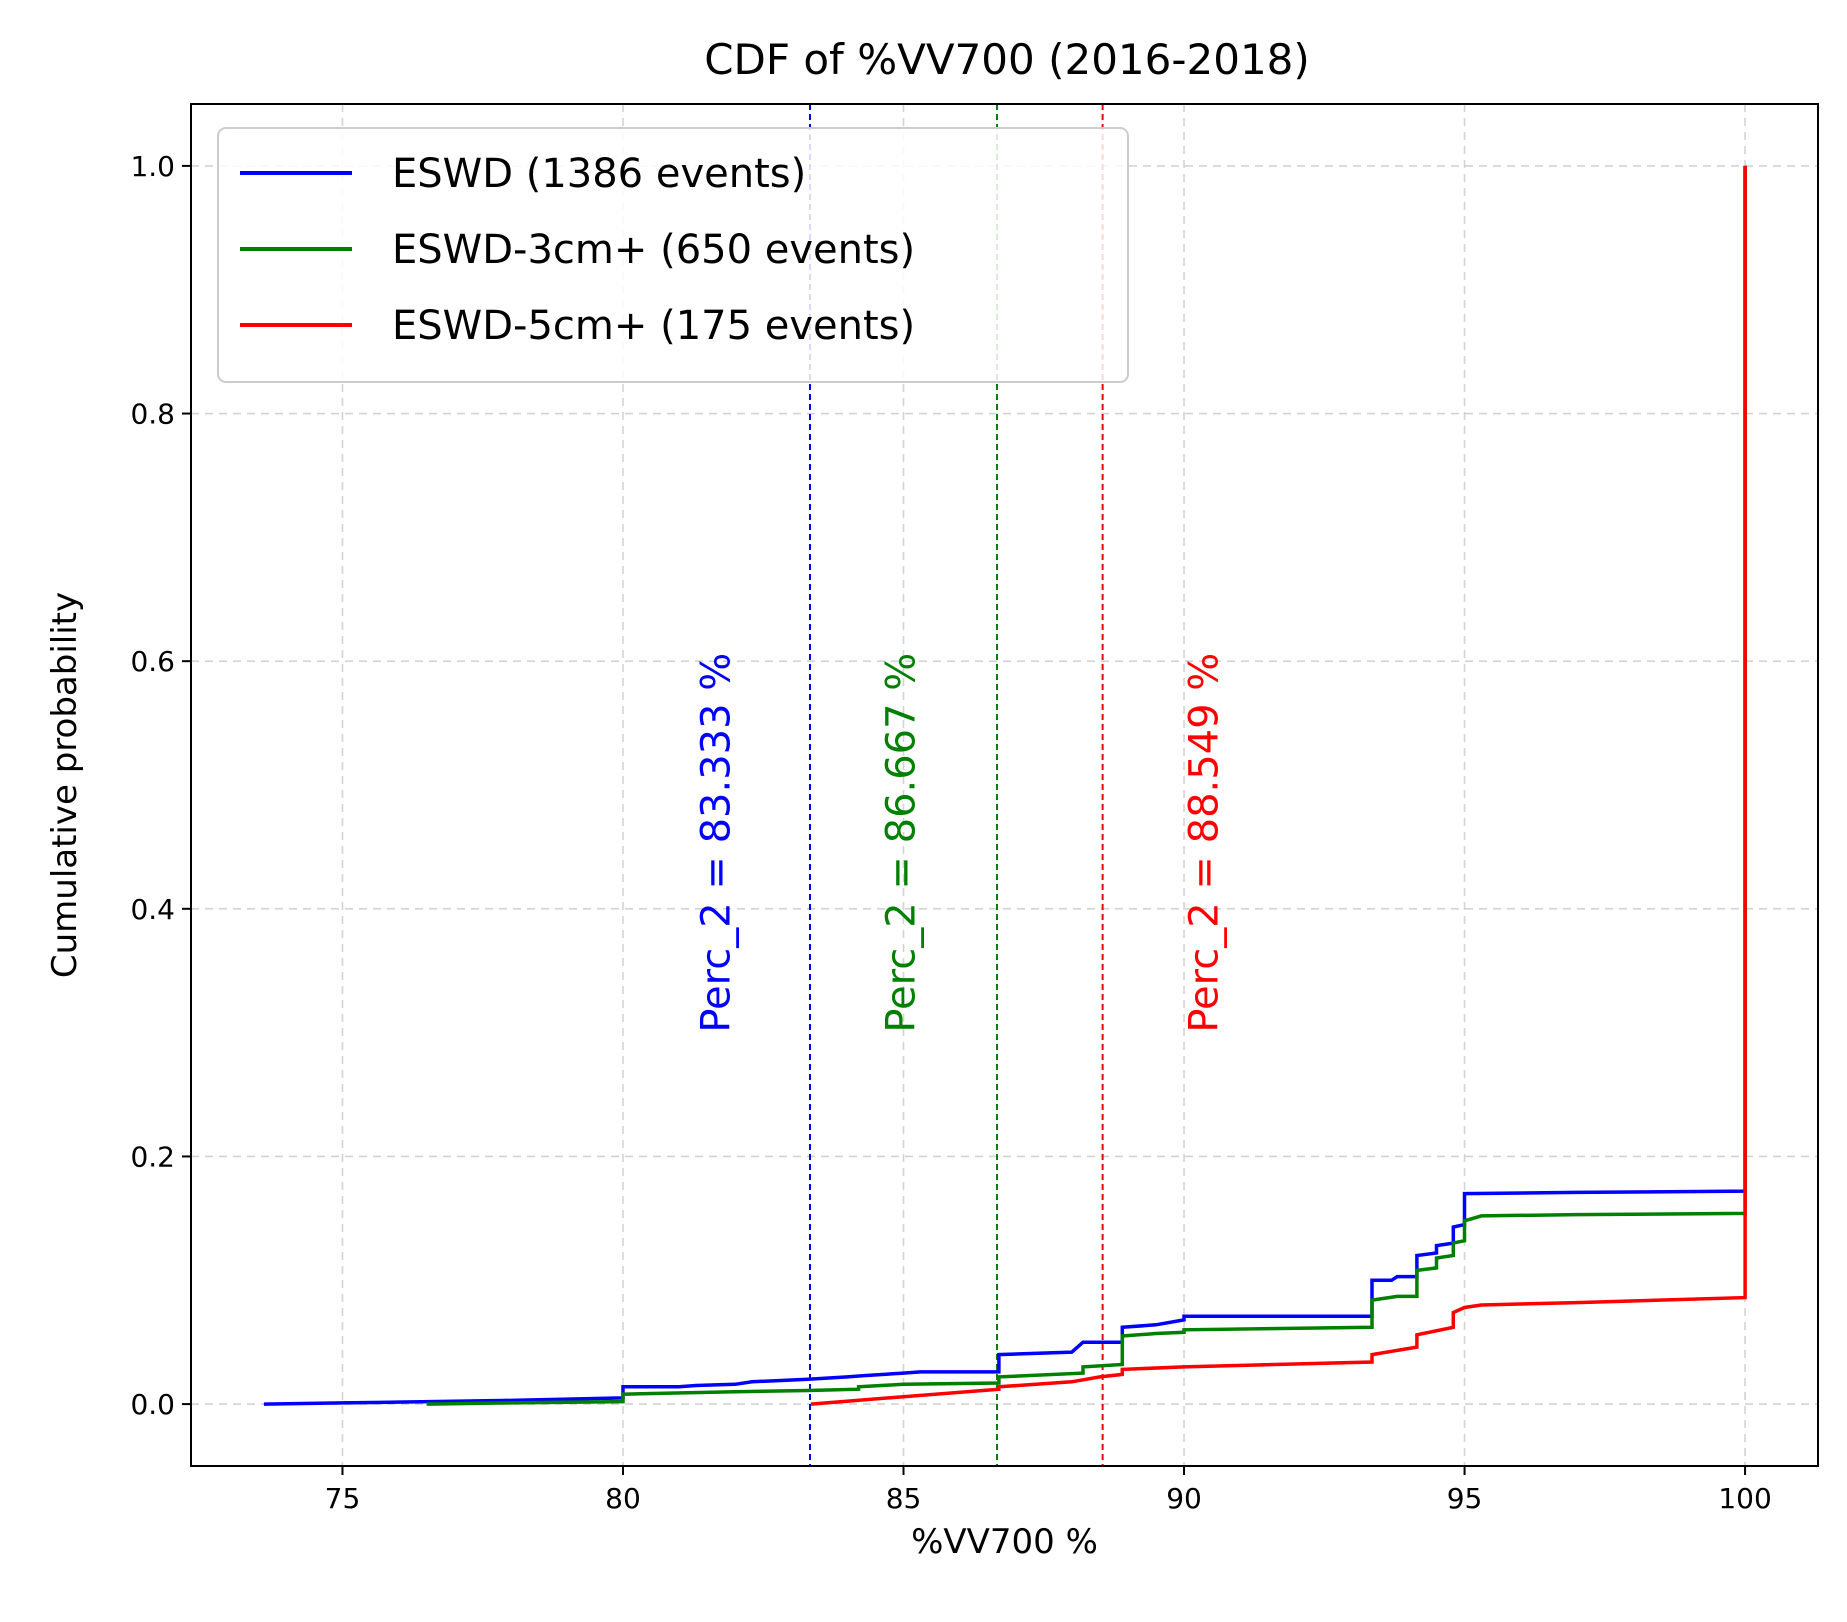 This screenshot has width=1847, height=1622. What do you see at coordinates (623, 1498) in the screenshot?
I see `x-tick-label: 80` at bounding box center [623, 1498].